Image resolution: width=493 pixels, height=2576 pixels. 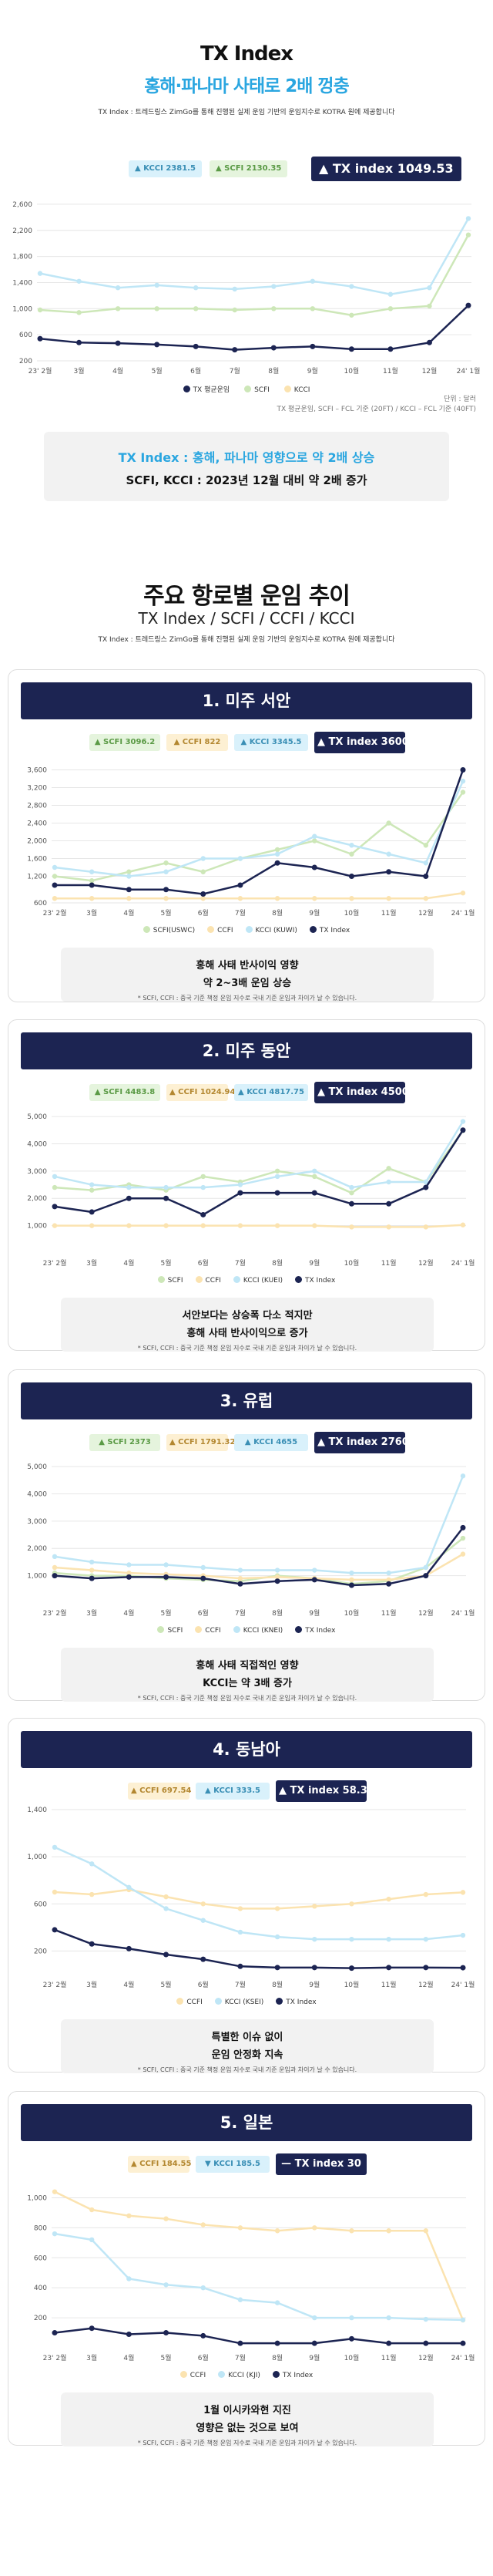 I want to click on y-tick-label: 1,000, so click(x=37, y=2198).